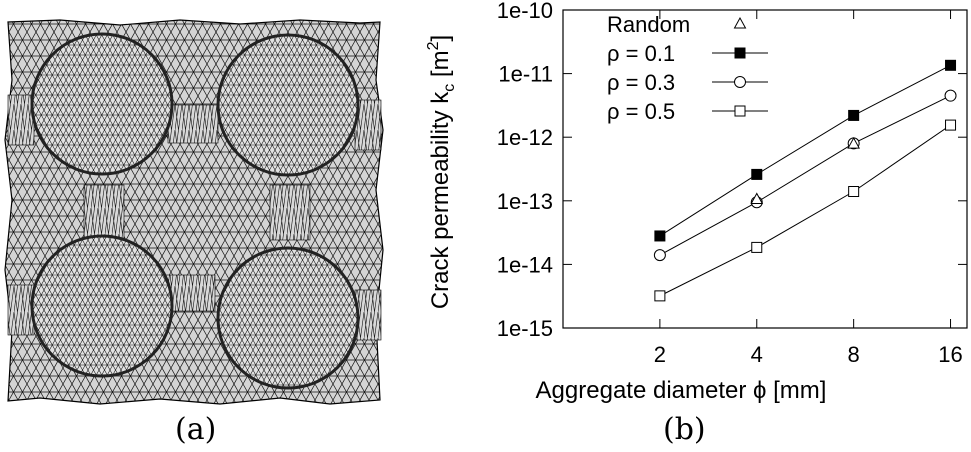 The height and width of the screenshot is (452, 971). I want to click on legend-label: ρ = 0.1, so click(641, 53).